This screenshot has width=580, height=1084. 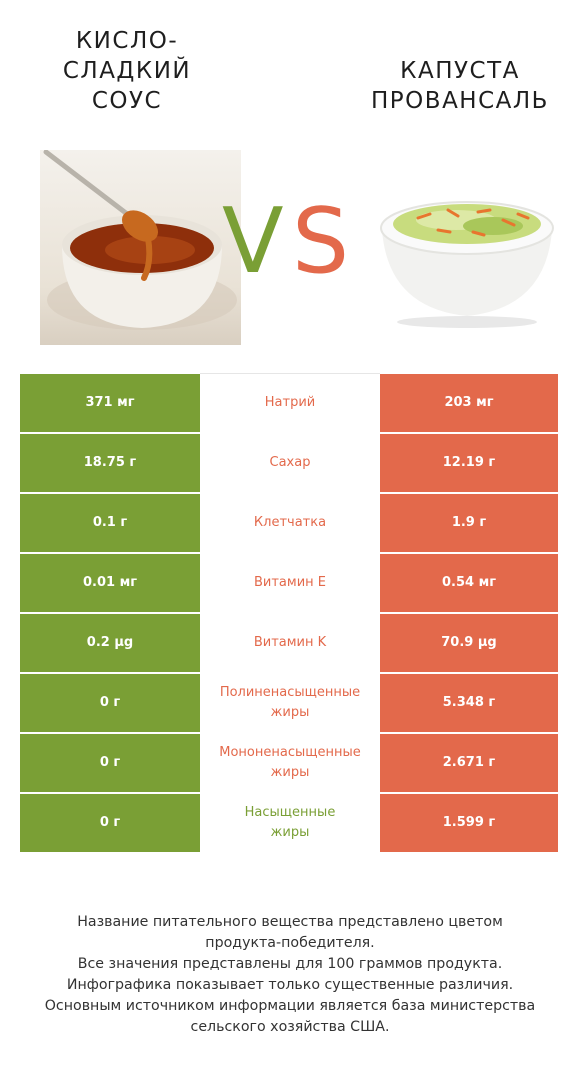 I want to click on left-value: 371 мг, so click(x=110, y=403).